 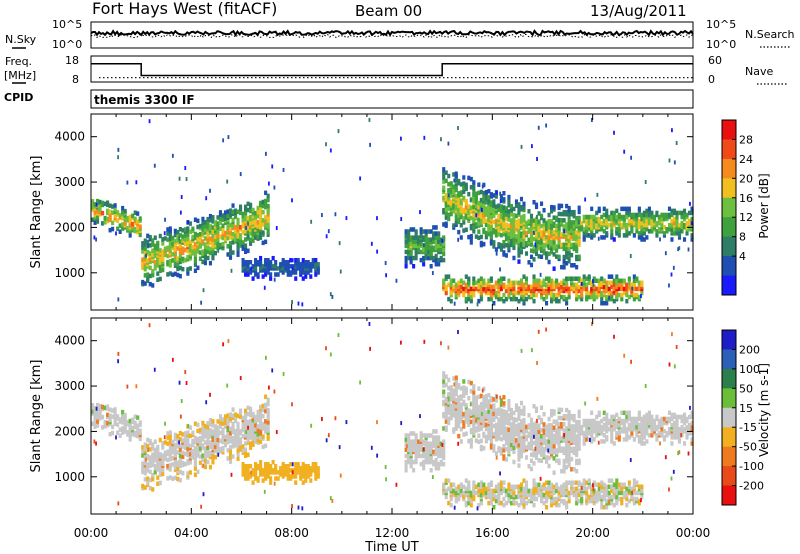 What do you see at coordinates (400, 34) in the screenshot?
I see `noise-panel: N.Sky 10^5 10^0 10^5 10^0 N.Search` at bounding box center [400, 34].